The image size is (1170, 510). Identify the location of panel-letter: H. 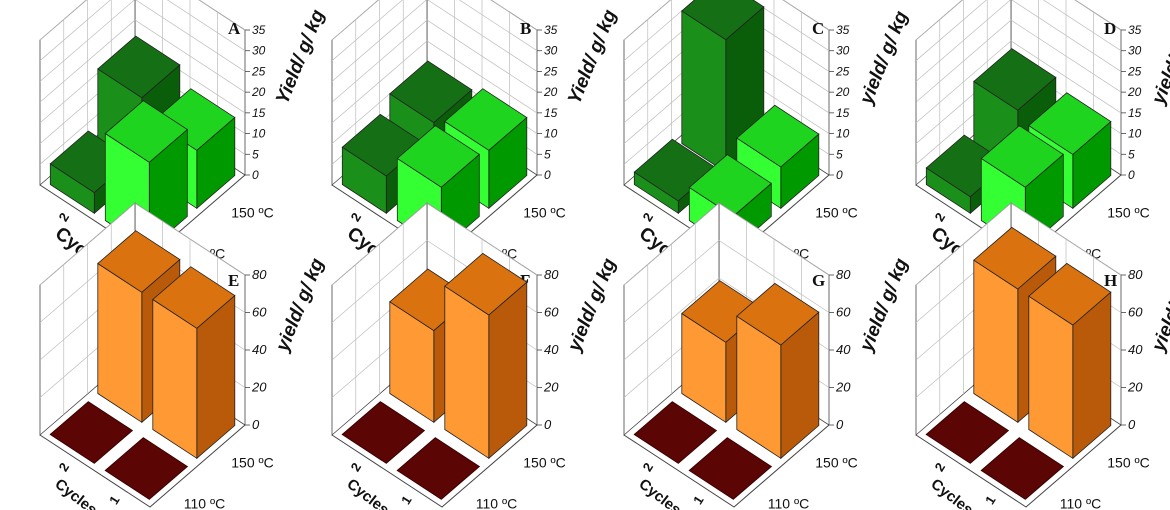
(1110, 280).